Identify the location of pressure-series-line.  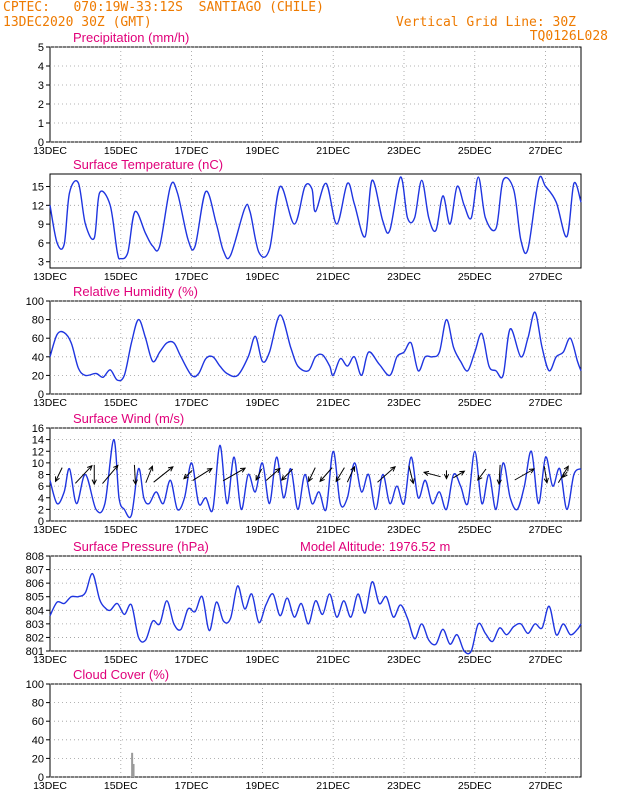
(315, 613).